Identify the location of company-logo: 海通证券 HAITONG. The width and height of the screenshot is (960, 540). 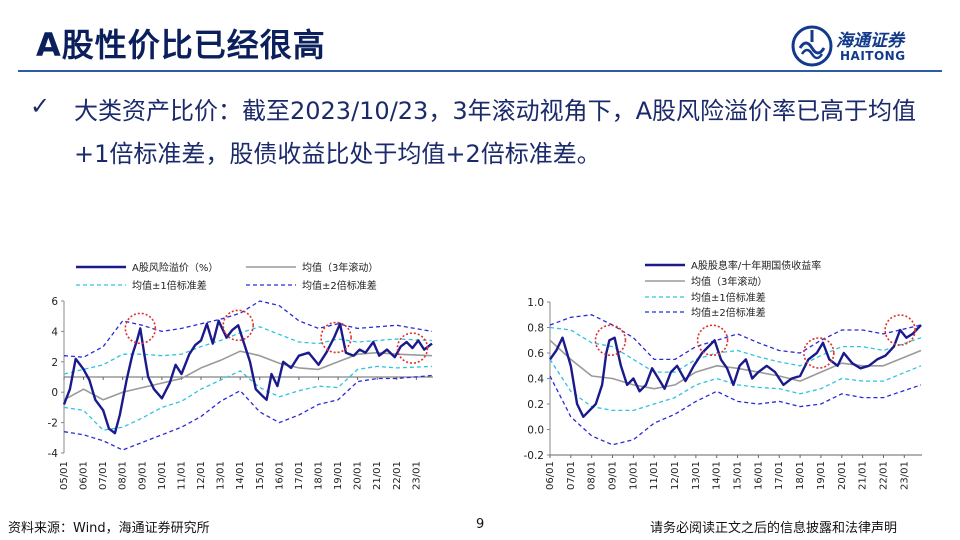
(865, 46).